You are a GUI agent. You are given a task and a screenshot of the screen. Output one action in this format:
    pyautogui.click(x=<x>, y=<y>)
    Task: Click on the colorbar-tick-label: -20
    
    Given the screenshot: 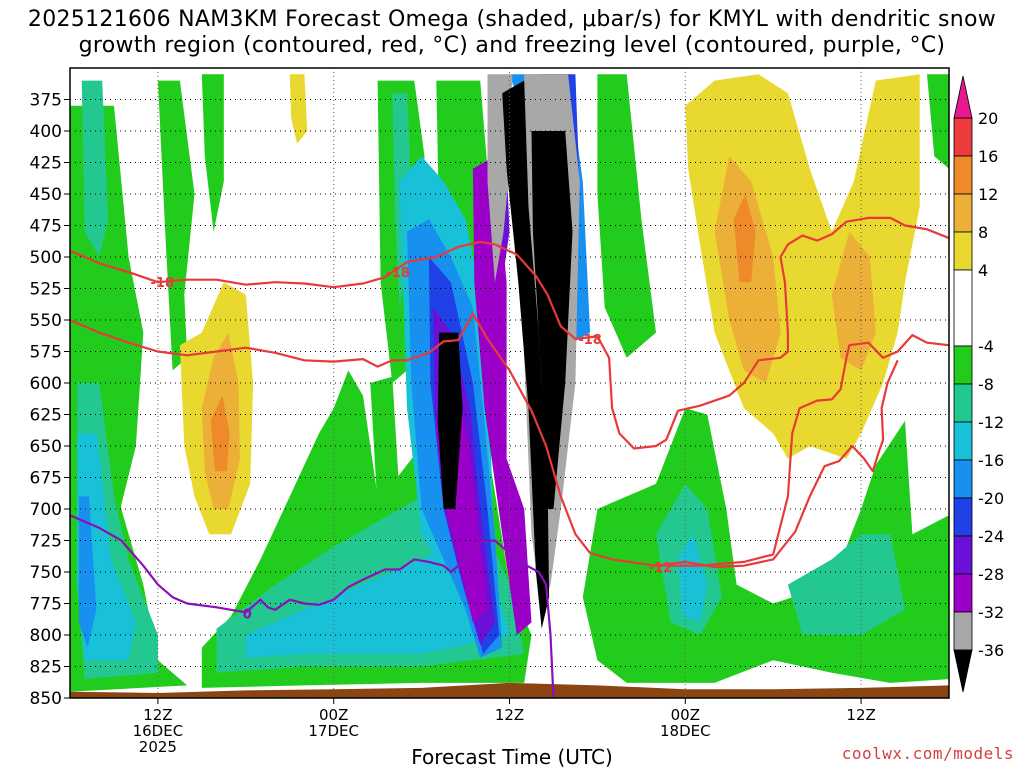 What is the action you would take?
    pyautogui.click(x=991, y=498)
    